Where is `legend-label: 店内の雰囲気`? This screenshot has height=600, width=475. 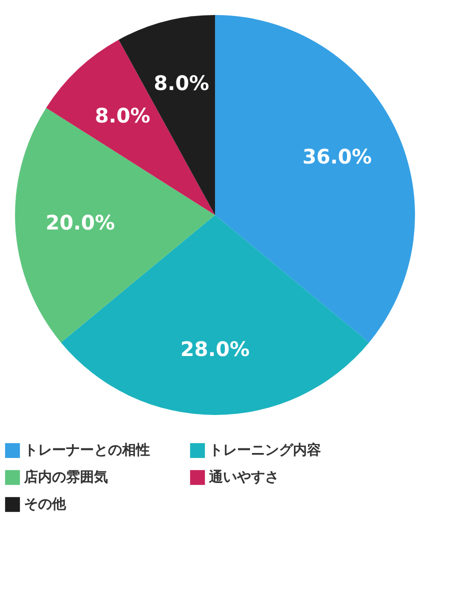 legend-label: 店内の雰囲気 is located at coordinates (65, 477).